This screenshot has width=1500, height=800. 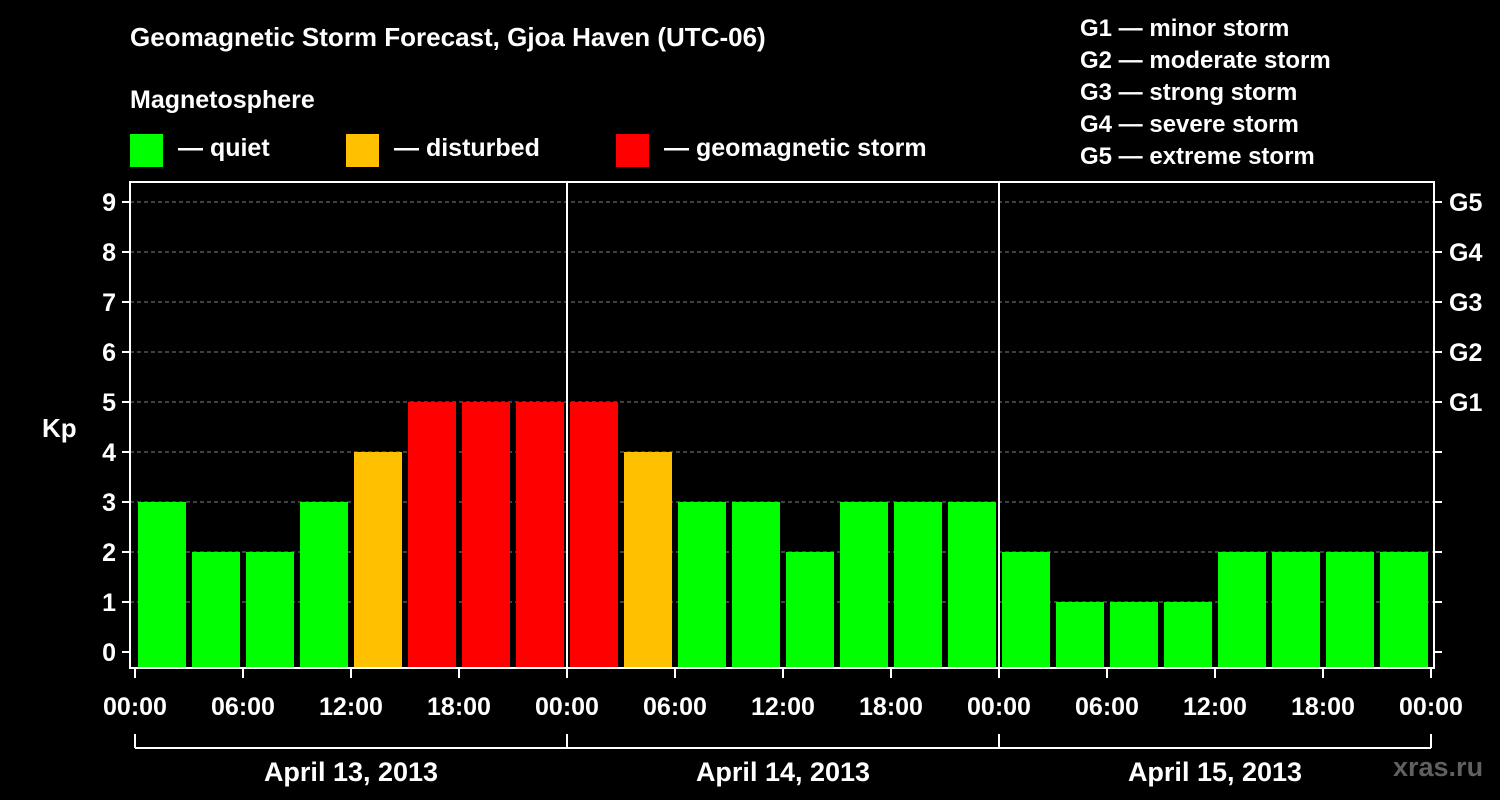 I want to click on y-tick-label: 7, so click(x=109, y=303).